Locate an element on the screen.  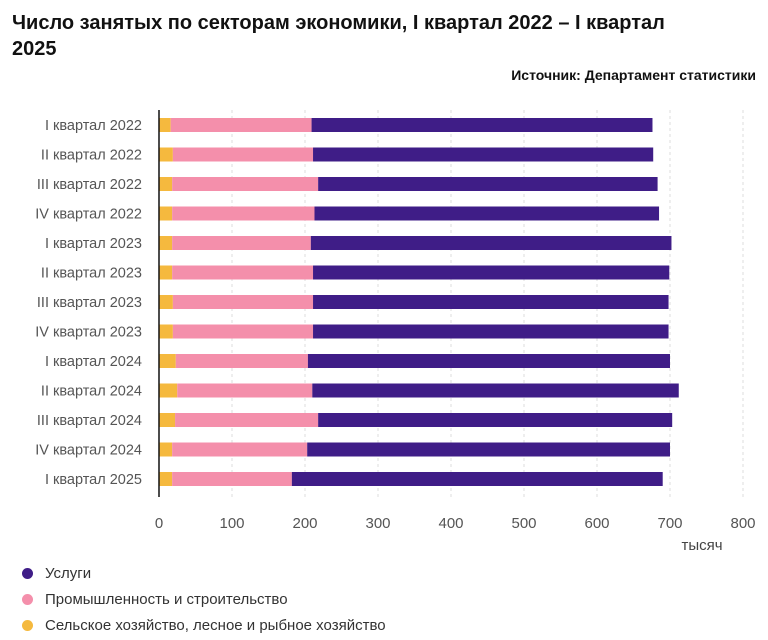
x-tick-label: 600 is located at coordinates (596, 523).